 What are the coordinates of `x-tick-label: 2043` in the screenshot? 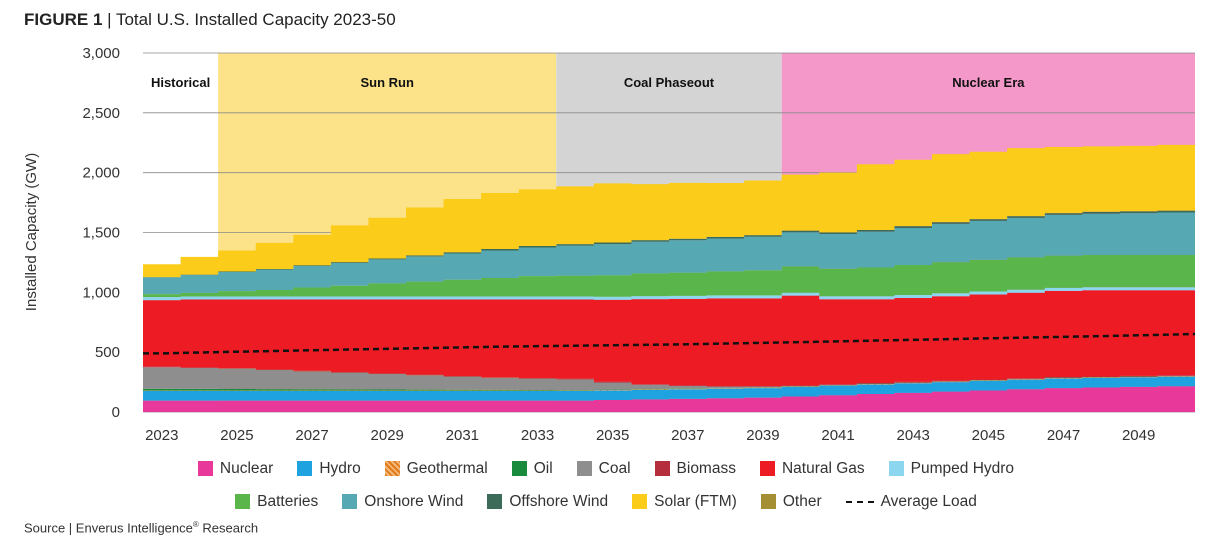 It's located at (913, 435).